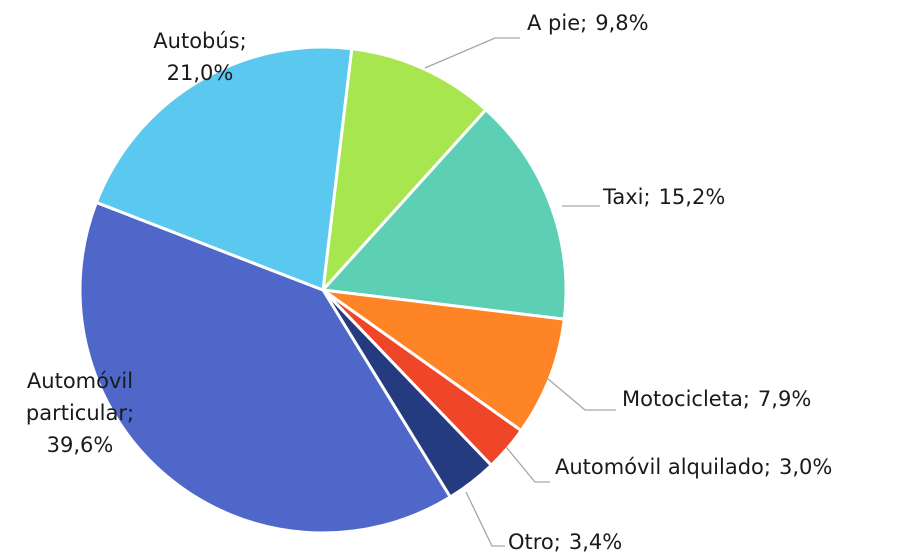  What do you see at coordinates (196, 41) in the screenshot?
I see `category-name: Autobús` at bounding box center [196, 41].